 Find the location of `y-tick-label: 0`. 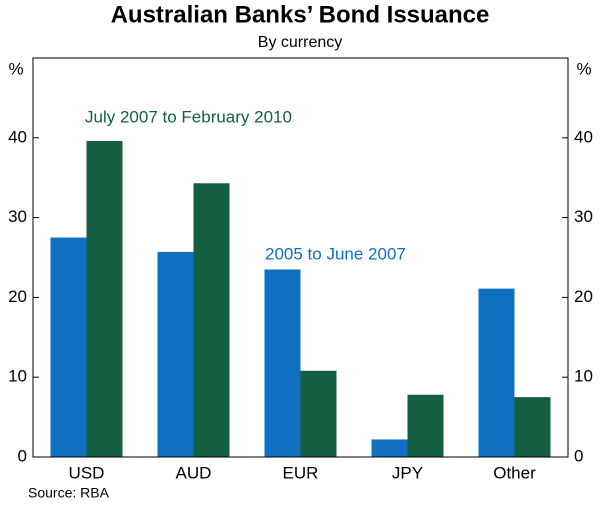

y-tick-label: 0 is located at coordinates (22, 455).